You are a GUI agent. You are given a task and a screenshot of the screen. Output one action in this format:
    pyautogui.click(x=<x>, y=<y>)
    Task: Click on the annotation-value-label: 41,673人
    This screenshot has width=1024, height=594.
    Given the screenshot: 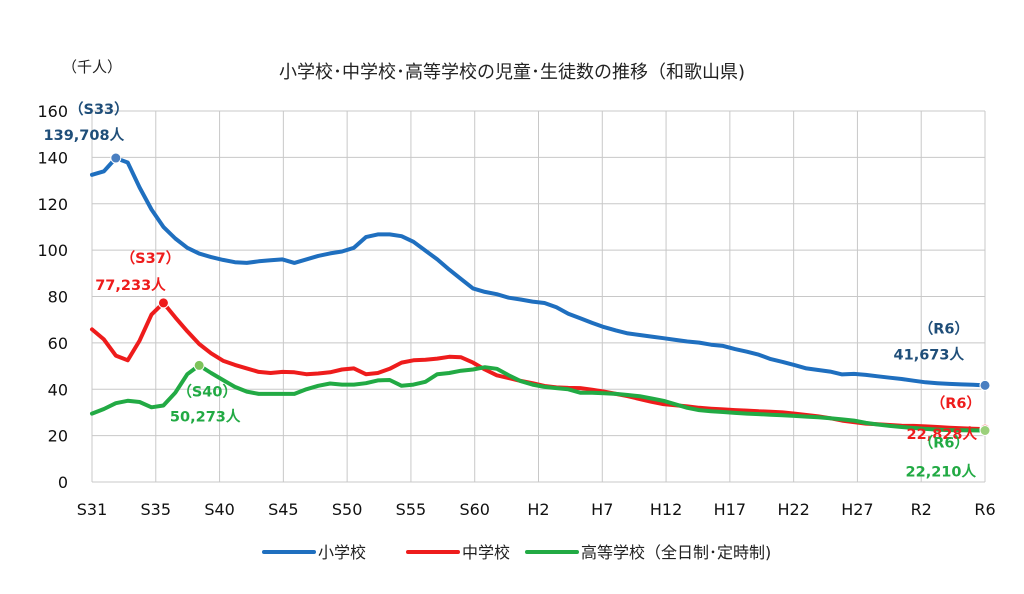 What is the action you would take?
    pyautogui.click(x=929, y=354)
    